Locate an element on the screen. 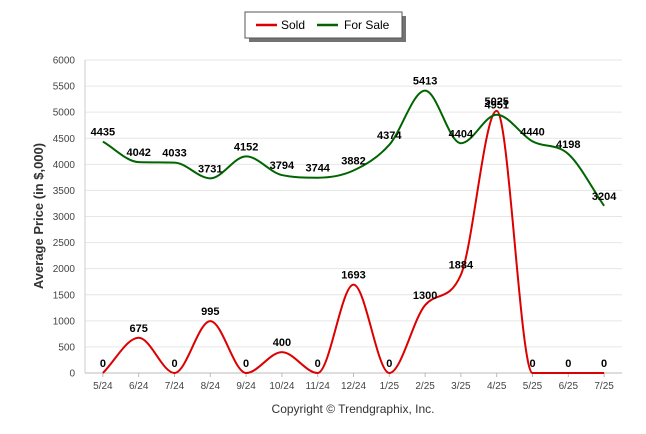 This screenshot has height=434, width=646. x-tick-label: 7/25 is located at coordinates (604, 386).